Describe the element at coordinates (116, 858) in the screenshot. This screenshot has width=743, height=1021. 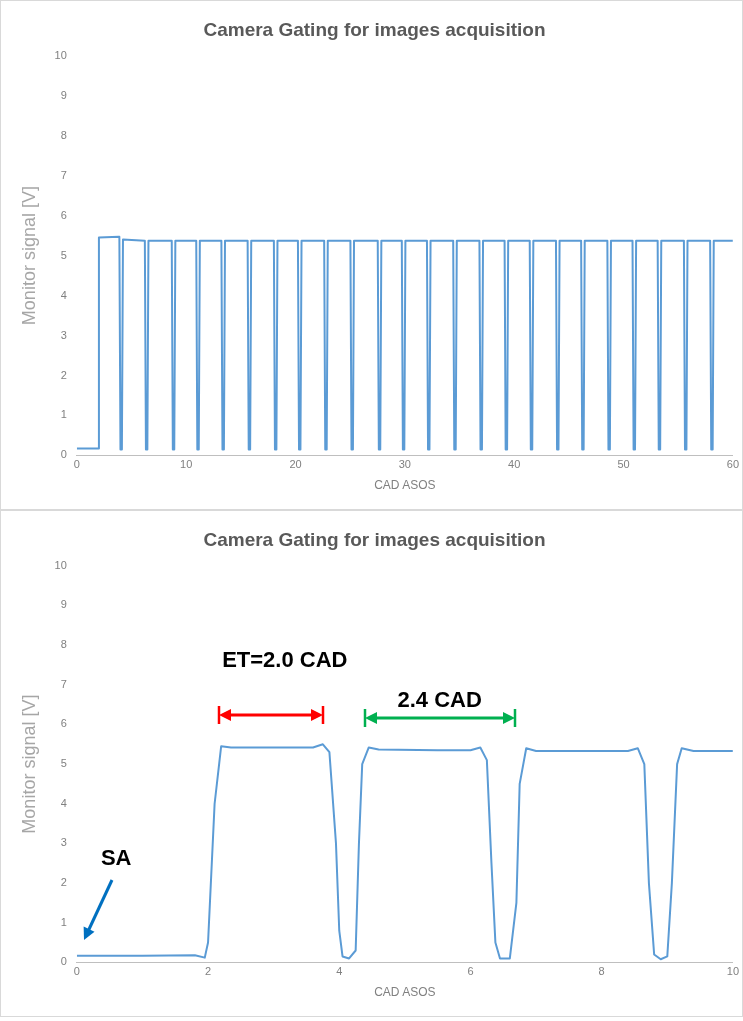
I see `annotation: SA` at that location.